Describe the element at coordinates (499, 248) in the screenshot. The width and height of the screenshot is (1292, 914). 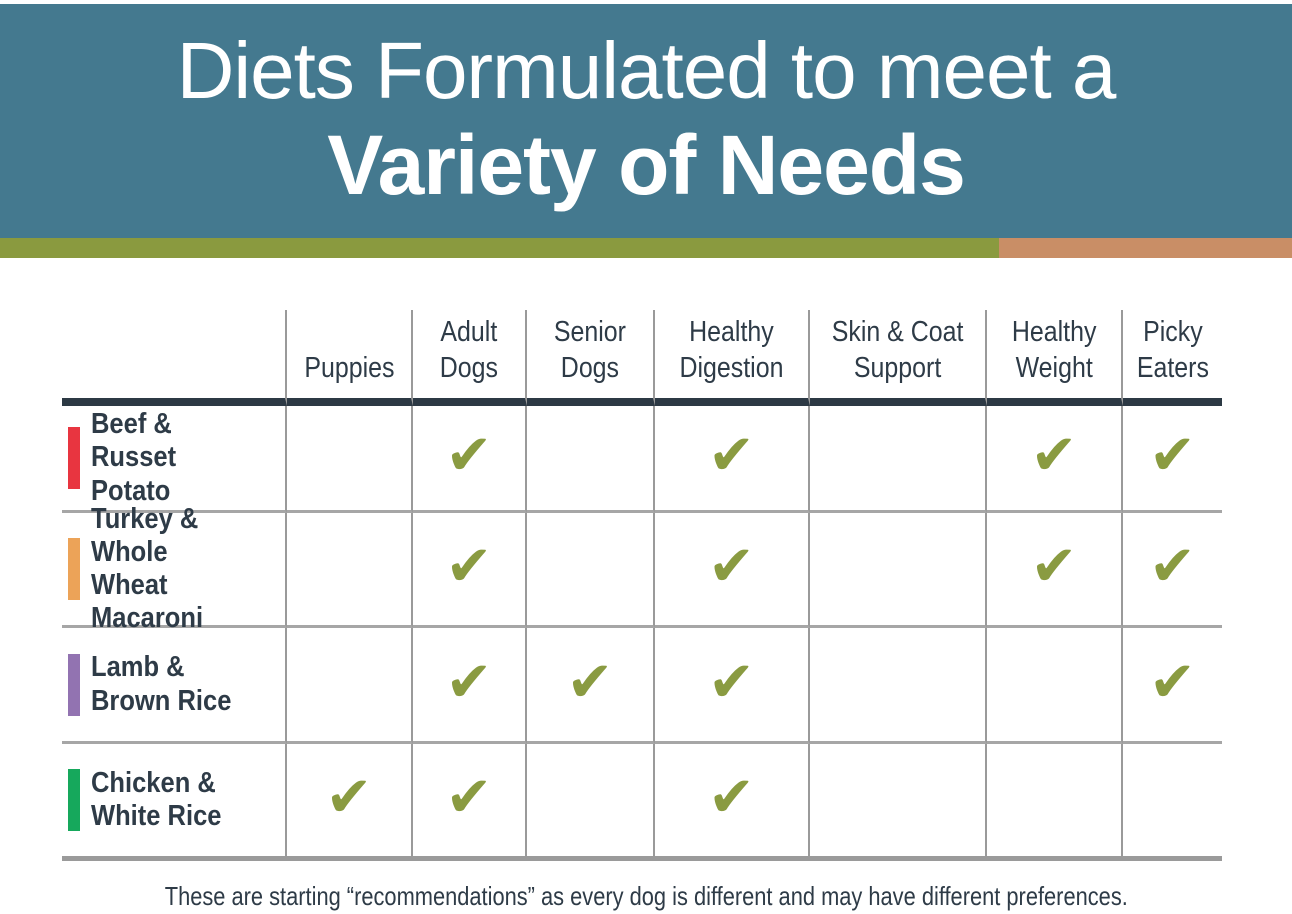
I see `accent-stripe-green` at that location.